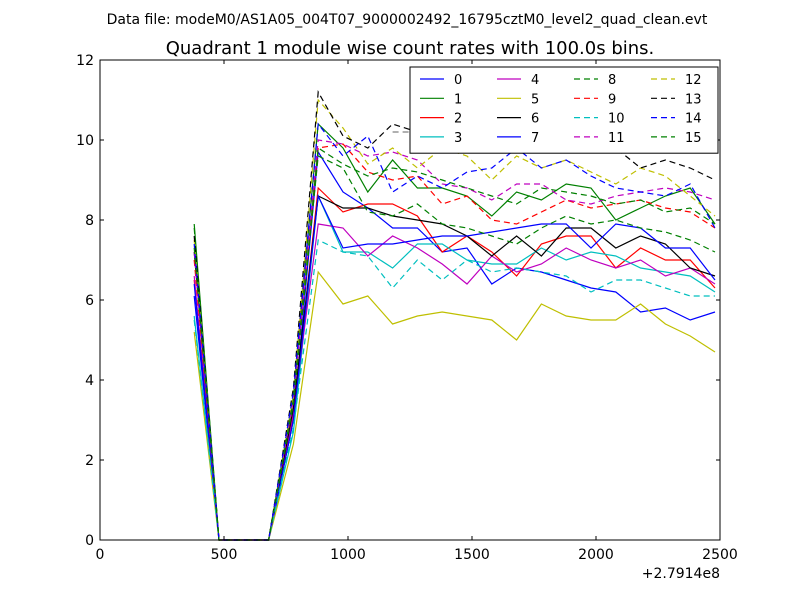 The width and height of the screenshot is (800, 604). What do you see at coordinates (693, 99) in the screenshot?
I see `legend-label: 13` at bounding box center [693, 99].